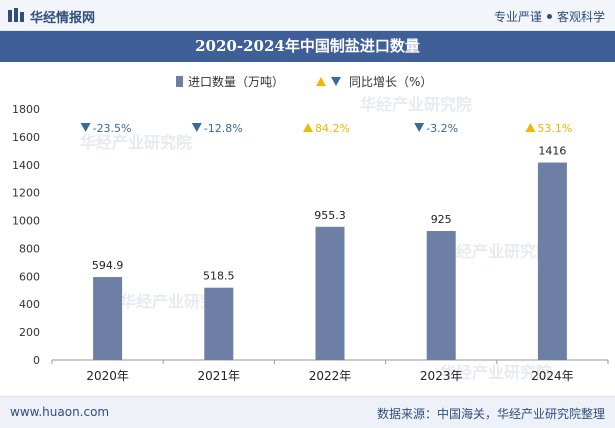  I want to click on title-band: 2020-2024年中国制盐进口数量, so click(307, 46).